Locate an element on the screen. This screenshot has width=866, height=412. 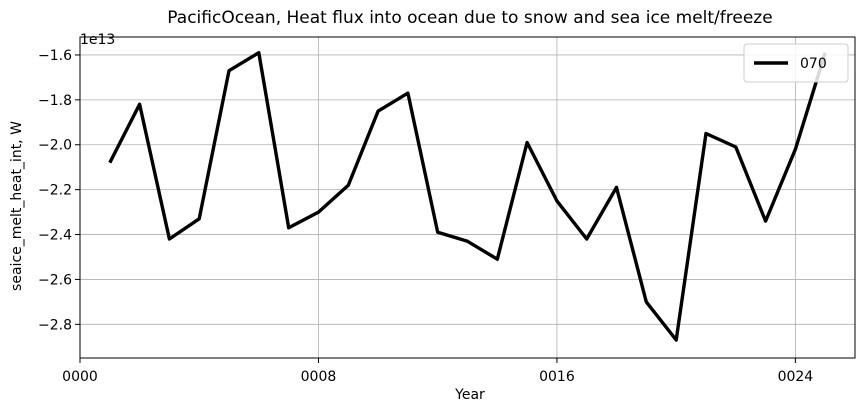
y-tick-label: −1.6 is located at coordinates (55, 56).